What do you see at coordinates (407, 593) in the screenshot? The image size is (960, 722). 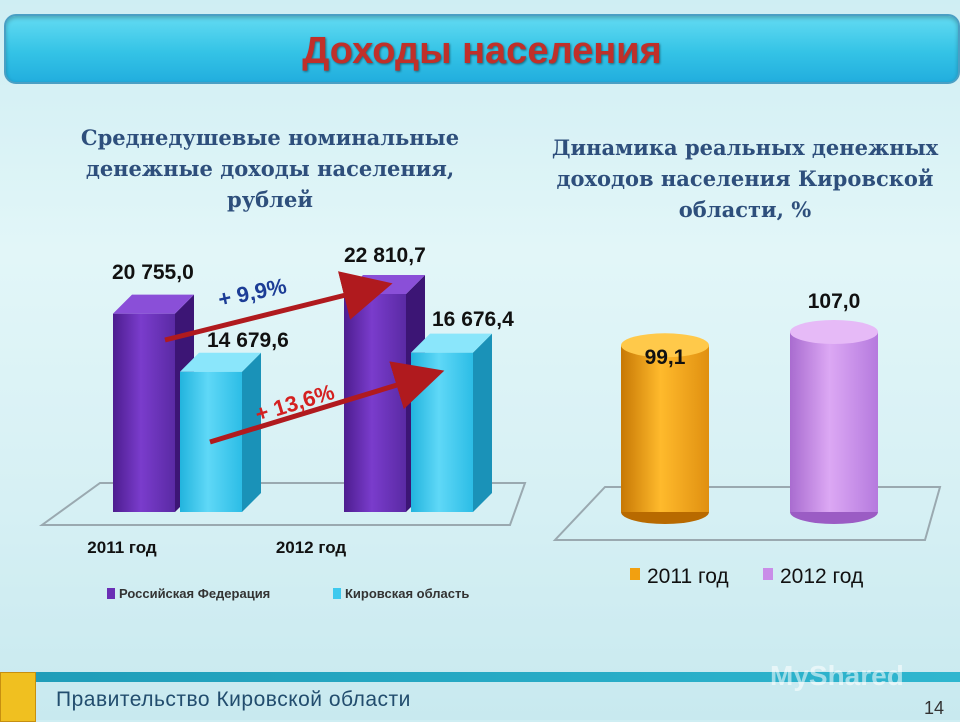 I see `legend-label-kirov: Кировская область` at bounding box center [407, 593].